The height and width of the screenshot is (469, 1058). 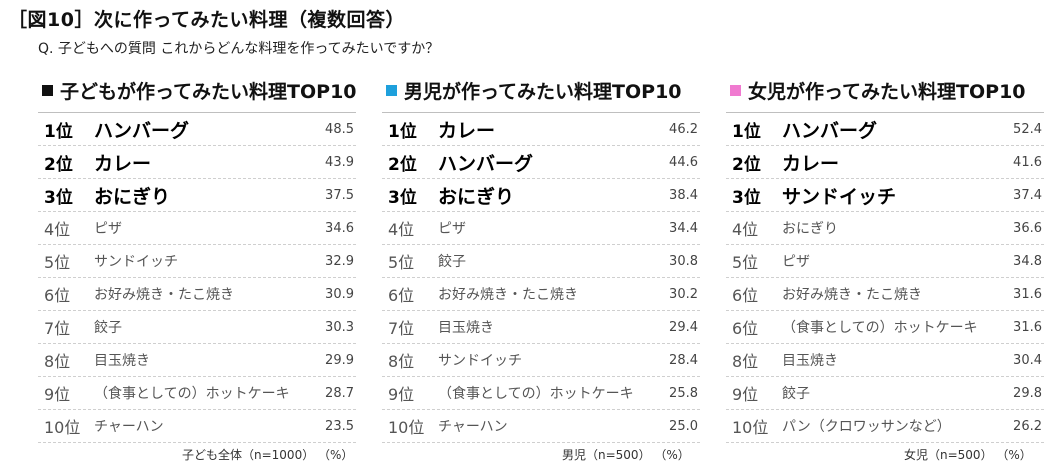 I want to click on table-row: 7位 目玉焼き 29.4, so click(x=541, y=327).